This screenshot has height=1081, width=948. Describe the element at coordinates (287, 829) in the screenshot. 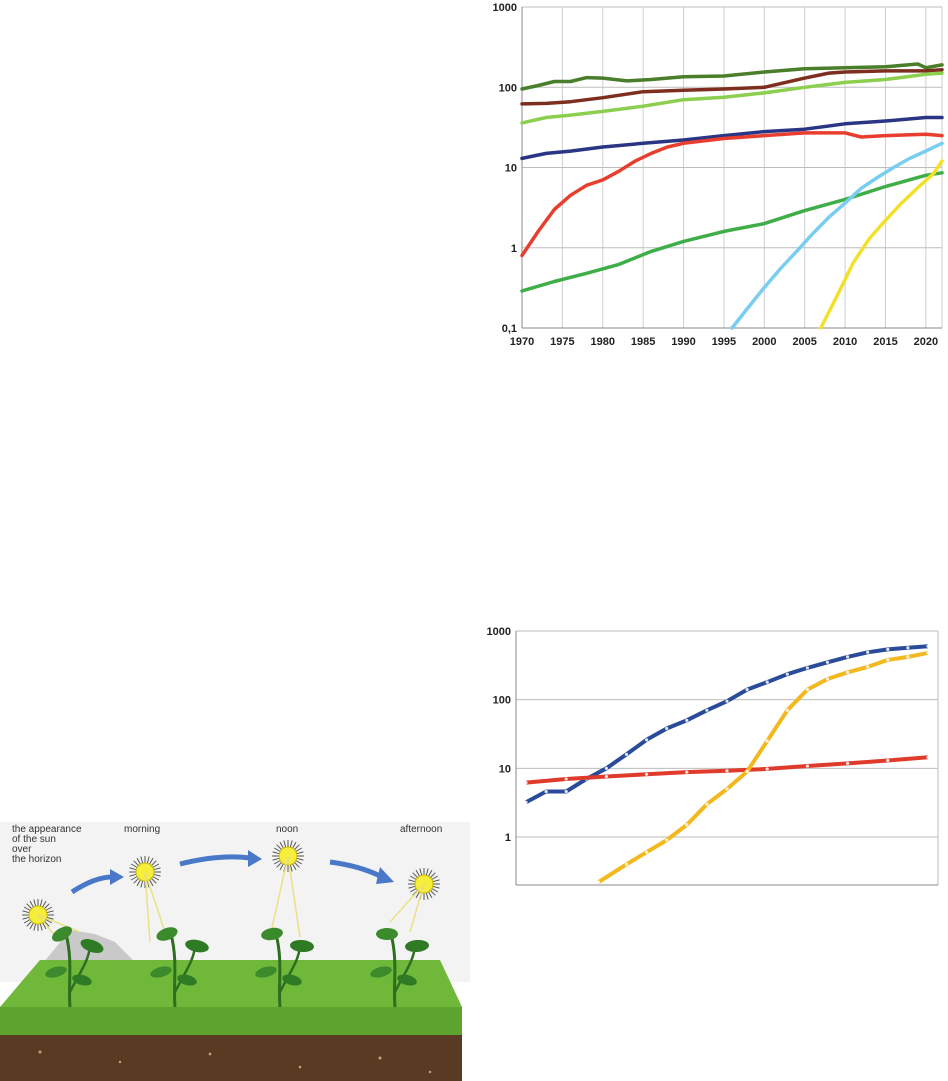

I see `stage-label-noon: noon` at that location.